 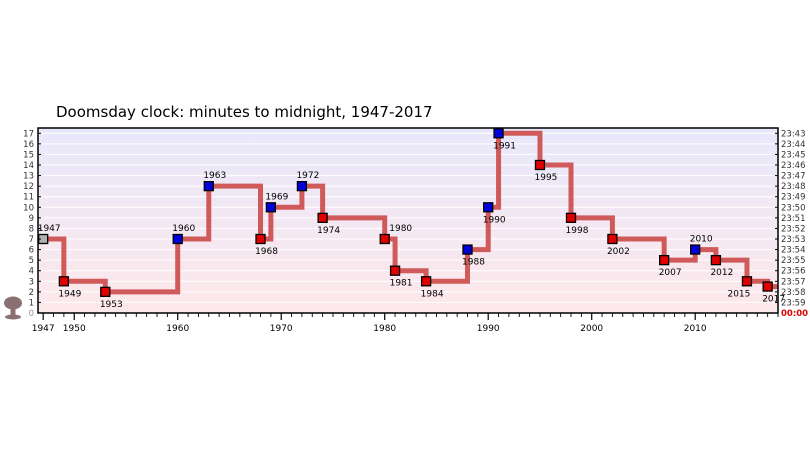 I want to click on data-label-2012: 2012, so click(x=721, y=273).